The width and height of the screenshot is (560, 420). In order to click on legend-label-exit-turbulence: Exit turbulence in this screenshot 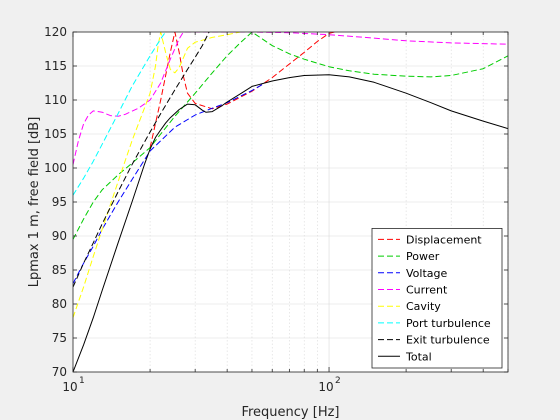, I will do `click(448, 340)`.